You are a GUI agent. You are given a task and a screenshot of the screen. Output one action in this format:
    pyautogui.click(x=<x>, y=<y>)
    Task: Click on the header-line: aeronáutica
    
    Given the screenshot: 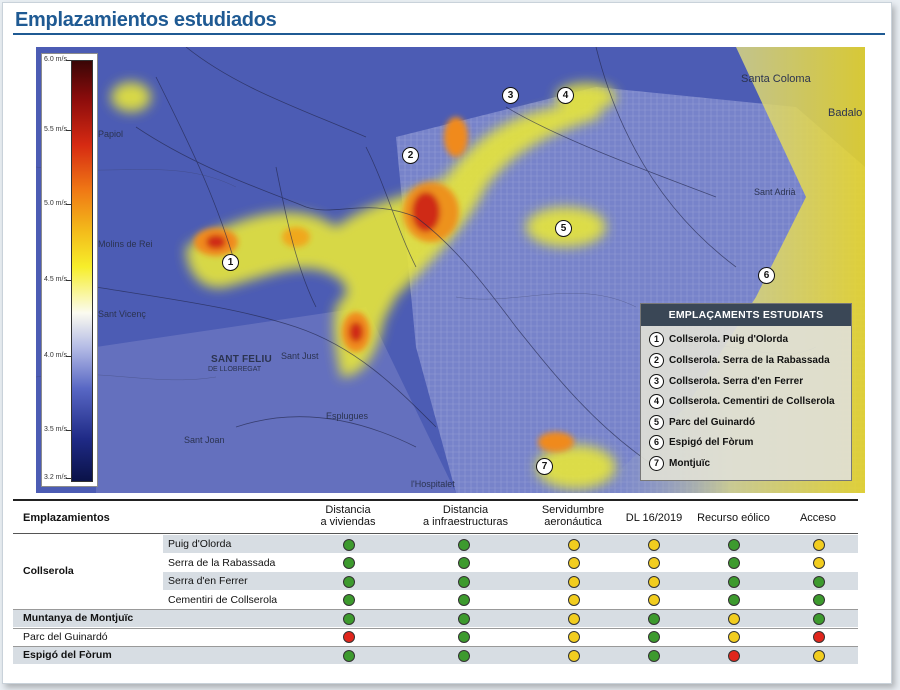 What is the action you would take?
    pyautogui.click(x=573, y=522)
    